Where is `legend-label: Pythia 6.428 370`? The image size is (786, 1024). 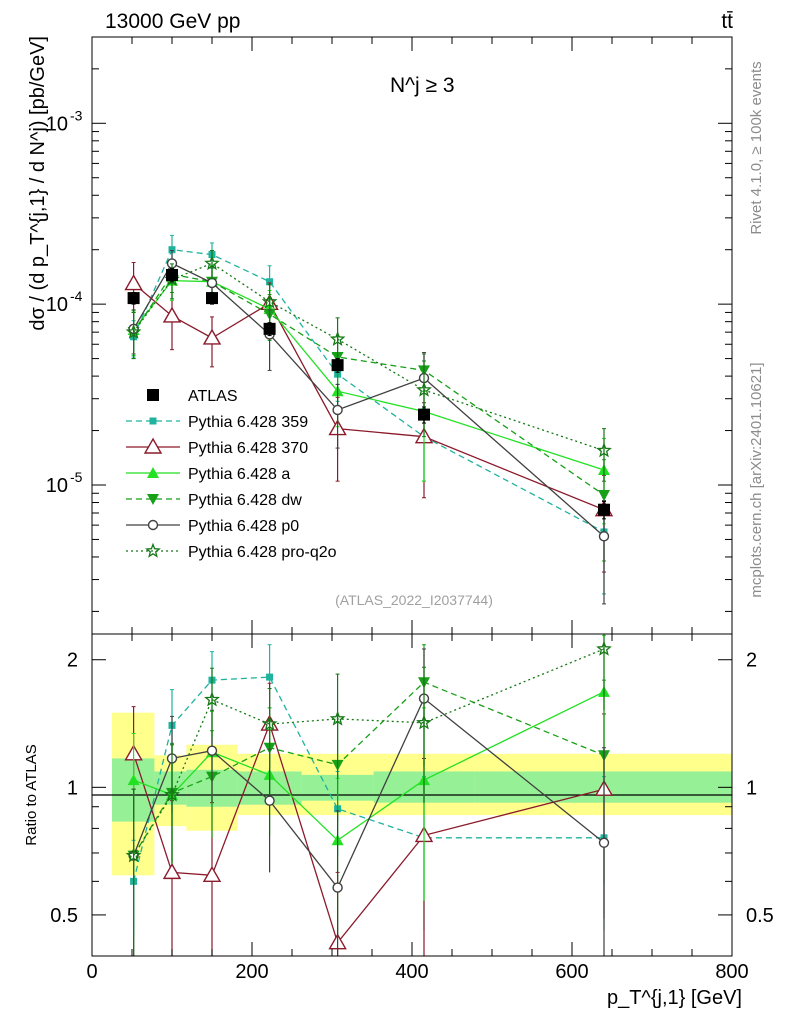 legend-label: Pythia 6.428 370 is located at coordinates (248, 448).